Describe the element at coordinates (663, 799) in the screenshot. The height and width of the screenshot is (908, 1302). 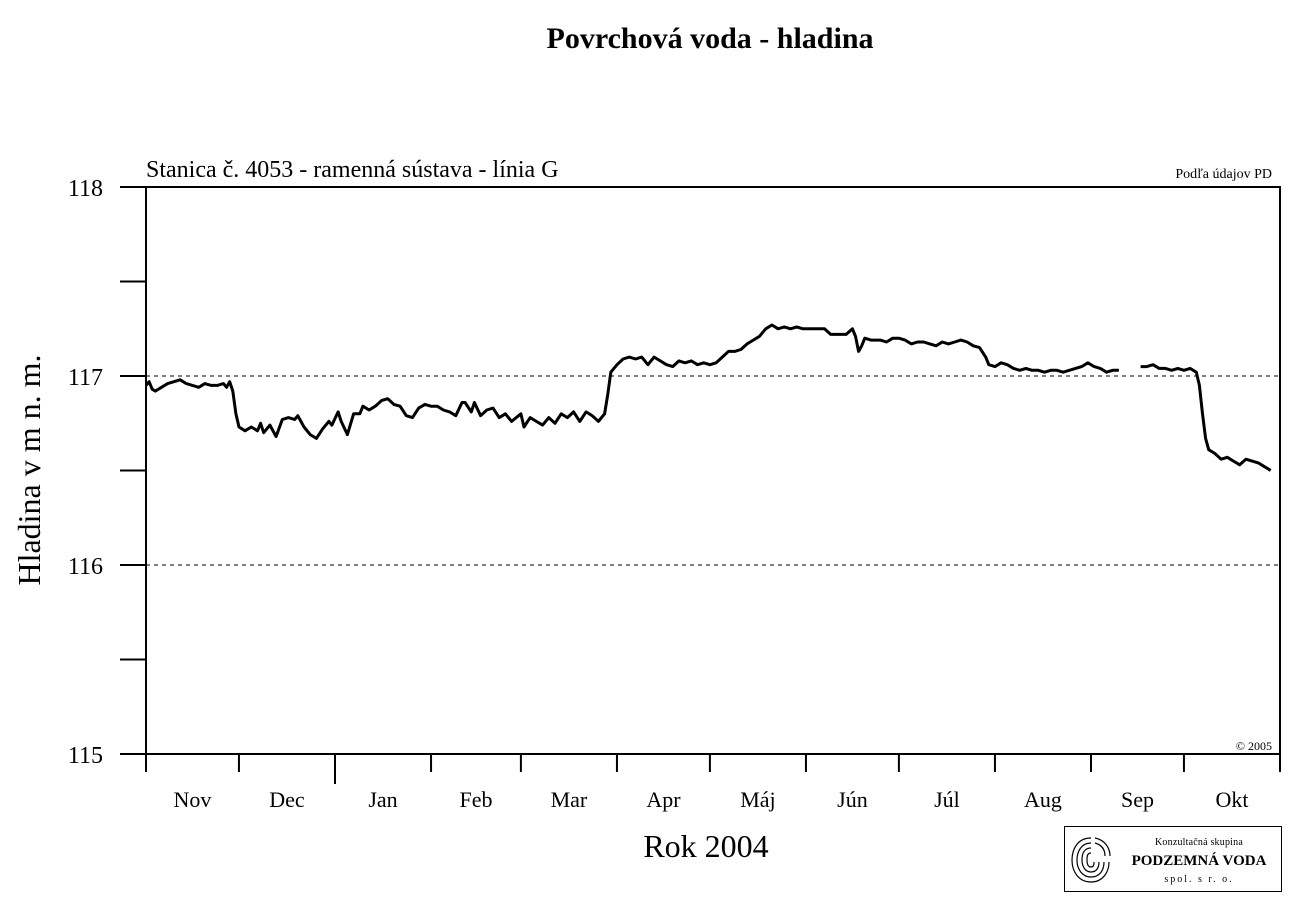
I see `x-tick-label: Apr` at that location.